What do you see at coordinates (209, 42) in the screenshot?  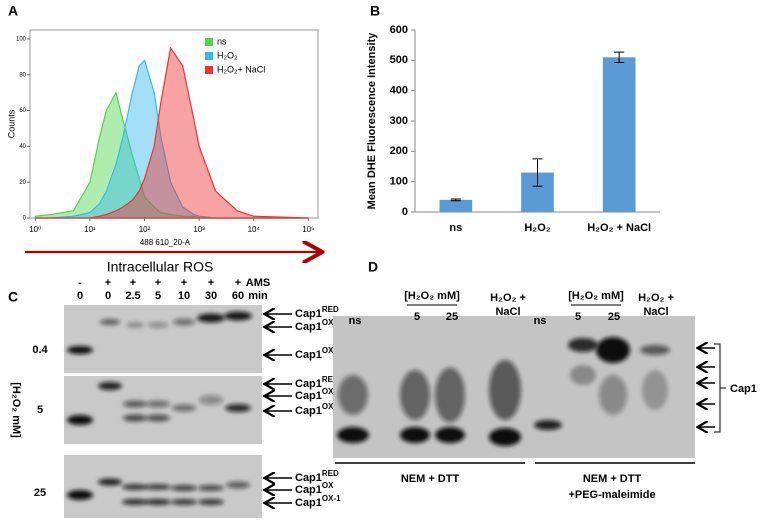 I see `legend-swatch` at bounding box center [209, 42].